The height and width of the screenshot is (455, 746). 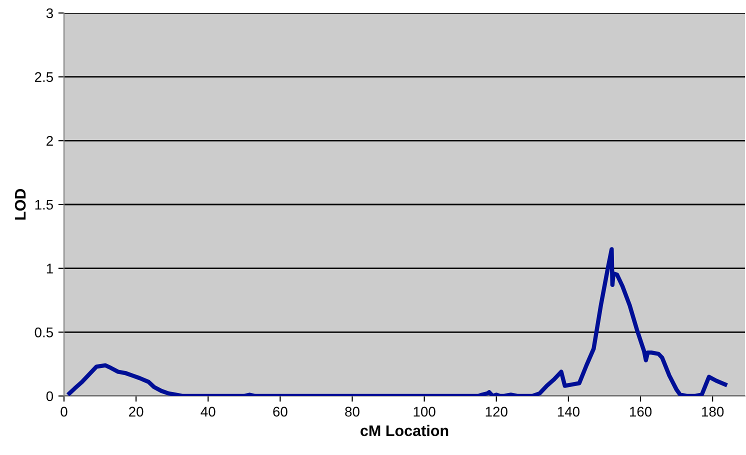 I want to click on x-axis-title: cM Location, so click(x=404, y=430).